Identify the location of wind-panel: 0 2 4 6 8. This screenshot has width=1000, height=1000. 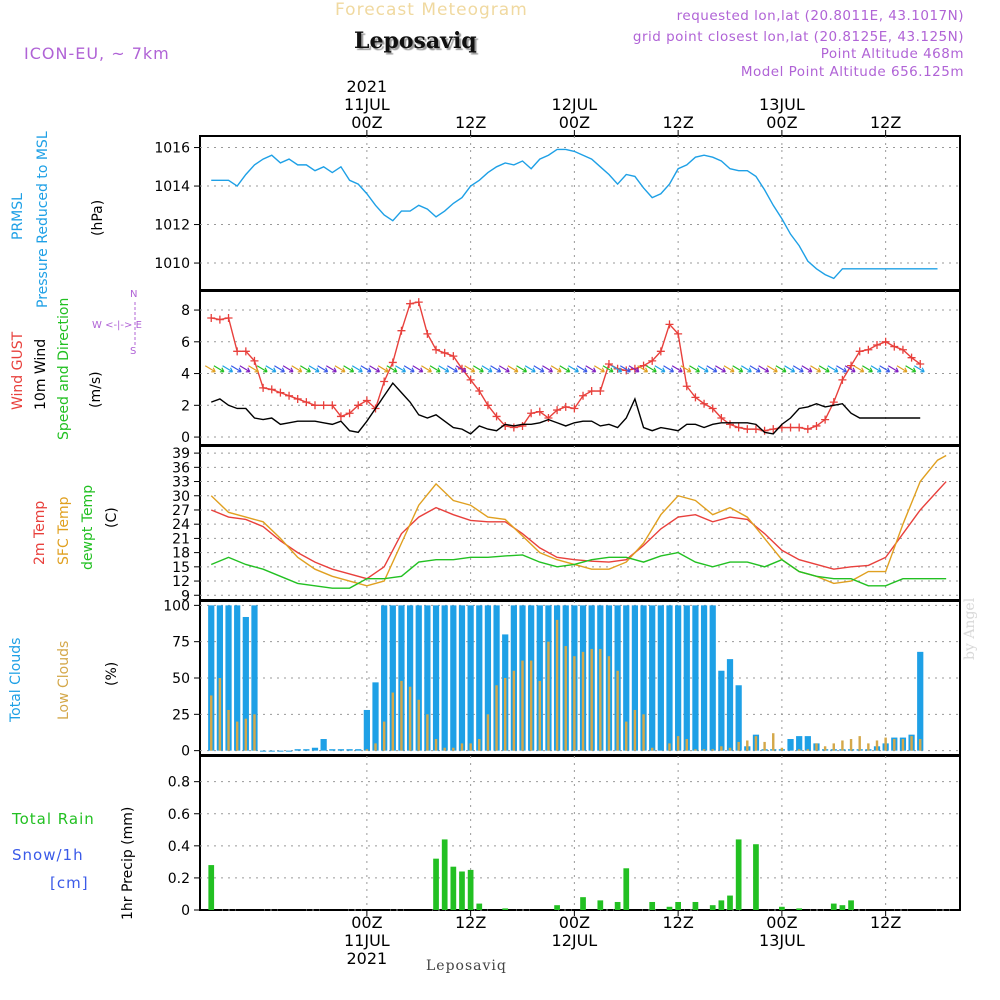
(571, 368).